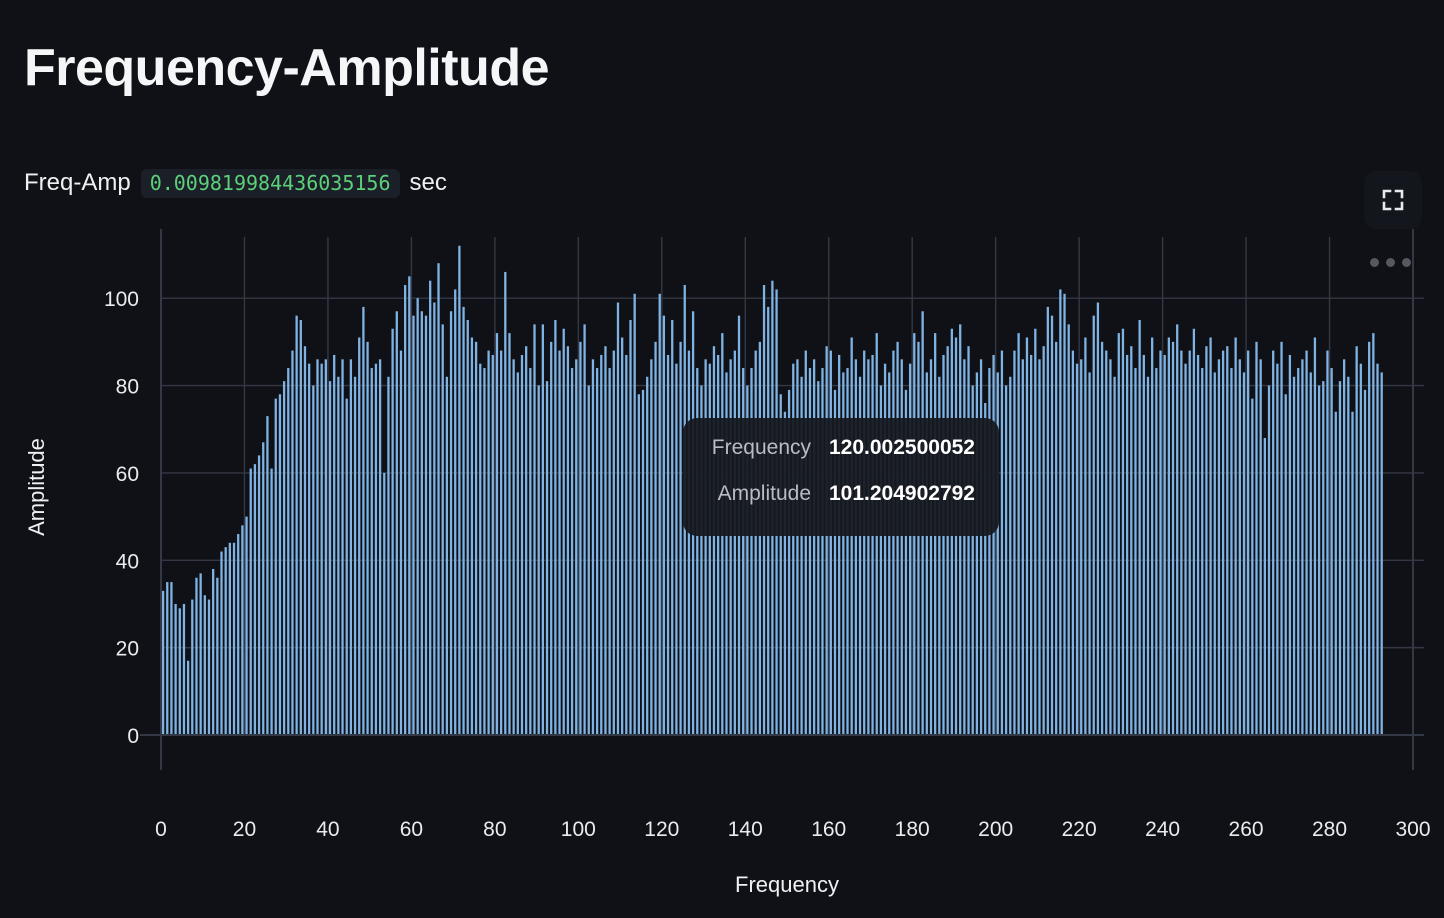 This screenshot has width=1444, height=918. I want to click on more-dots-icon, so click(1390, 262).